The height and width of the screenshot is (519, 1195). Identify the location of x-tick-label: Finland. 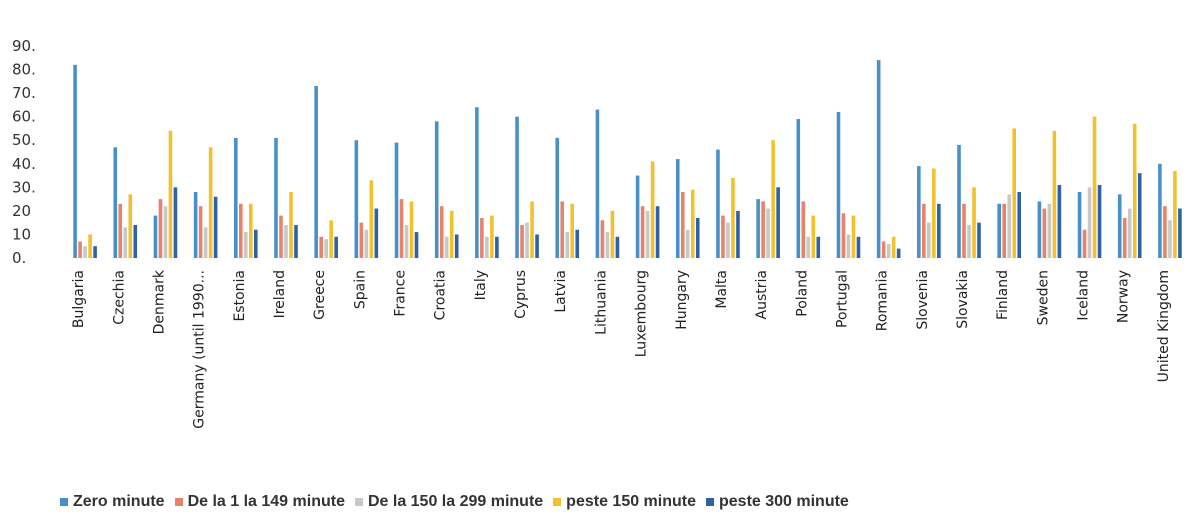
(1003, 295).